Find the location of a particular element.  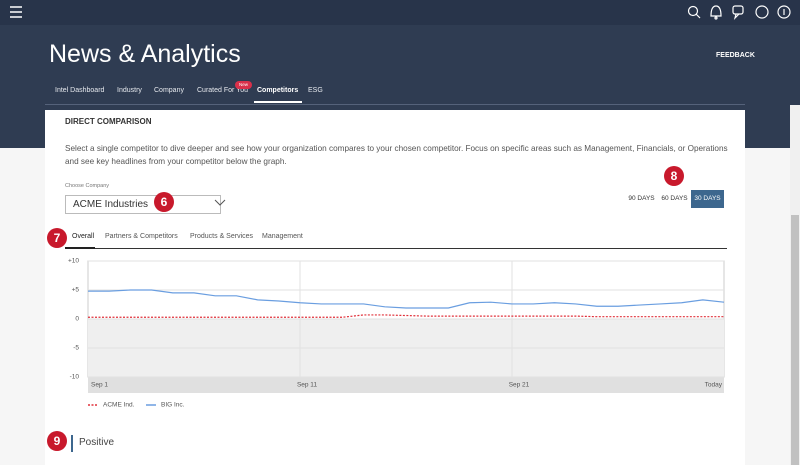

page-title: News & Analytics is located at coordinates (145, 54).